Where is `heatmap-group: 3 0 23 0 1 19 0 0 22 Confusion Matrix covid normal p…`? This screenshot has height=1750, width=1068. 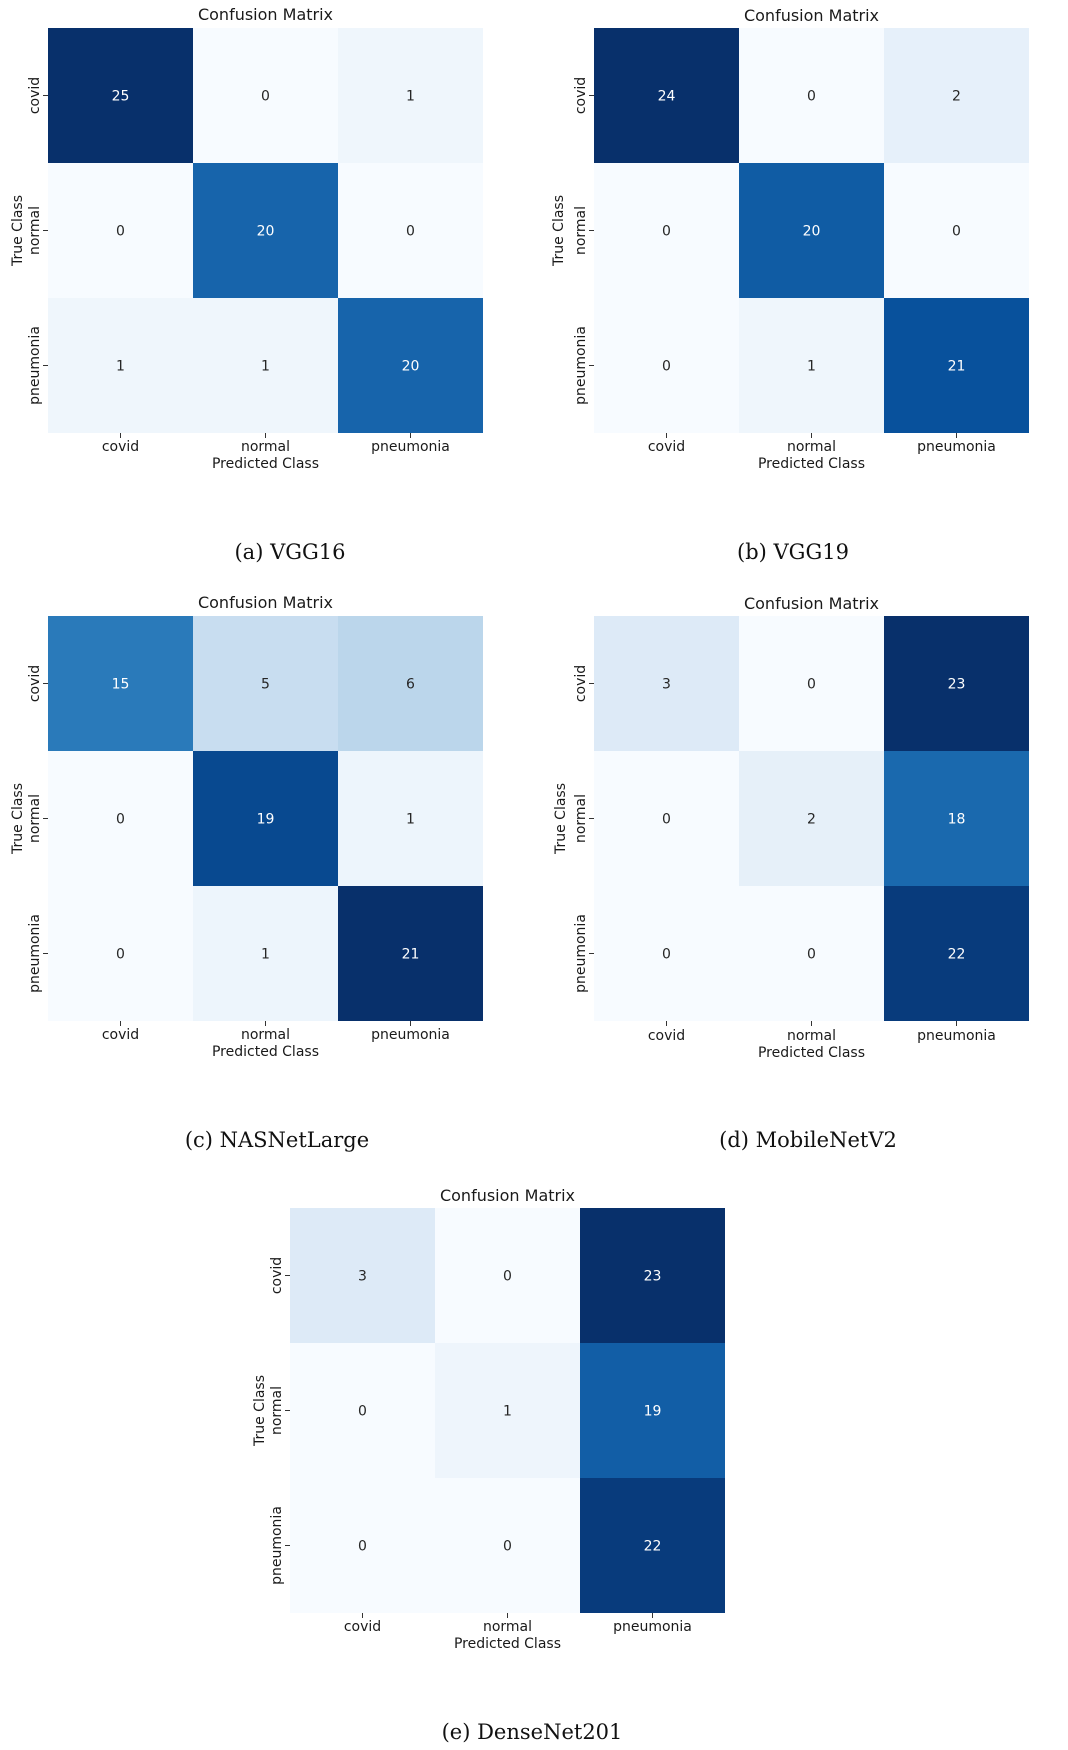 heatmap-group: 3 0 23 0 1 19 0 0 22 Confusion Matrix covid normal p… is located at coordinates (488, 1419).